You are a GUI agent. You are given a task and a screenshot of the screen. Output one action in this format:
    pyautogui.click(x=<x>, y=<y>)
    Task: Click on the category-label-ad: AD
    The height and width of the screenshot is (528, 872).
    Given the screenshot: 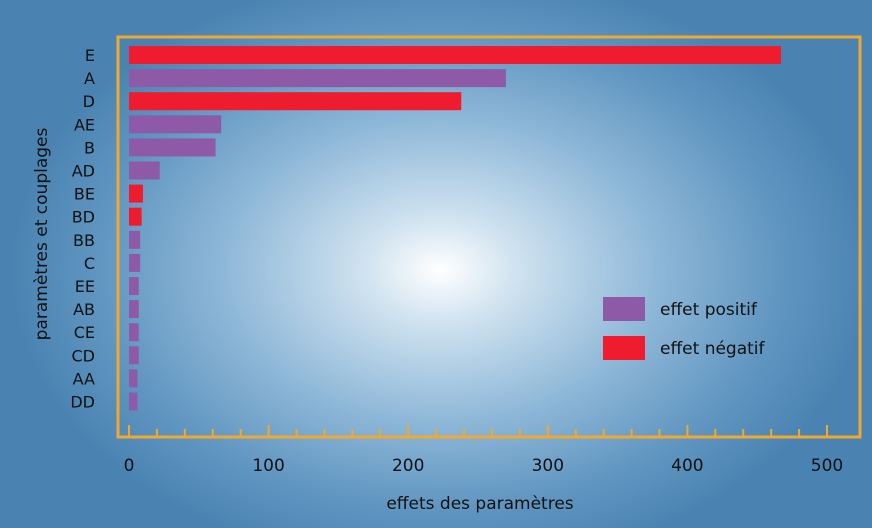 What is the action you would take?
    pyautogui.click(x=83, y=171)
    